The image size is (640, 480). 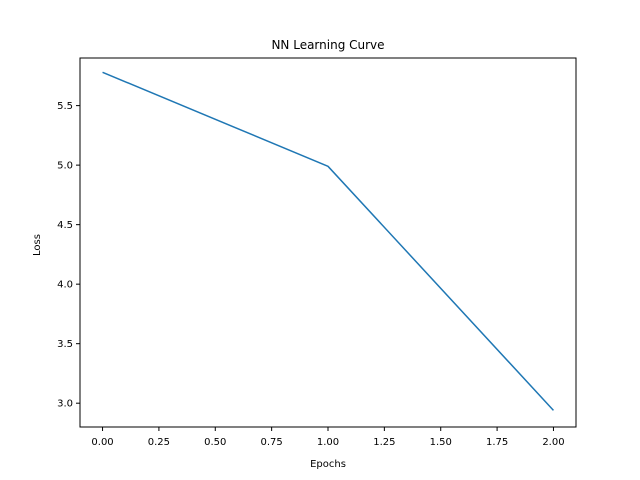 What do you see at coordinates (441, 442) in the screenshot?
I see `x-tick-label: 1.50` at bounding box center [441, 442].